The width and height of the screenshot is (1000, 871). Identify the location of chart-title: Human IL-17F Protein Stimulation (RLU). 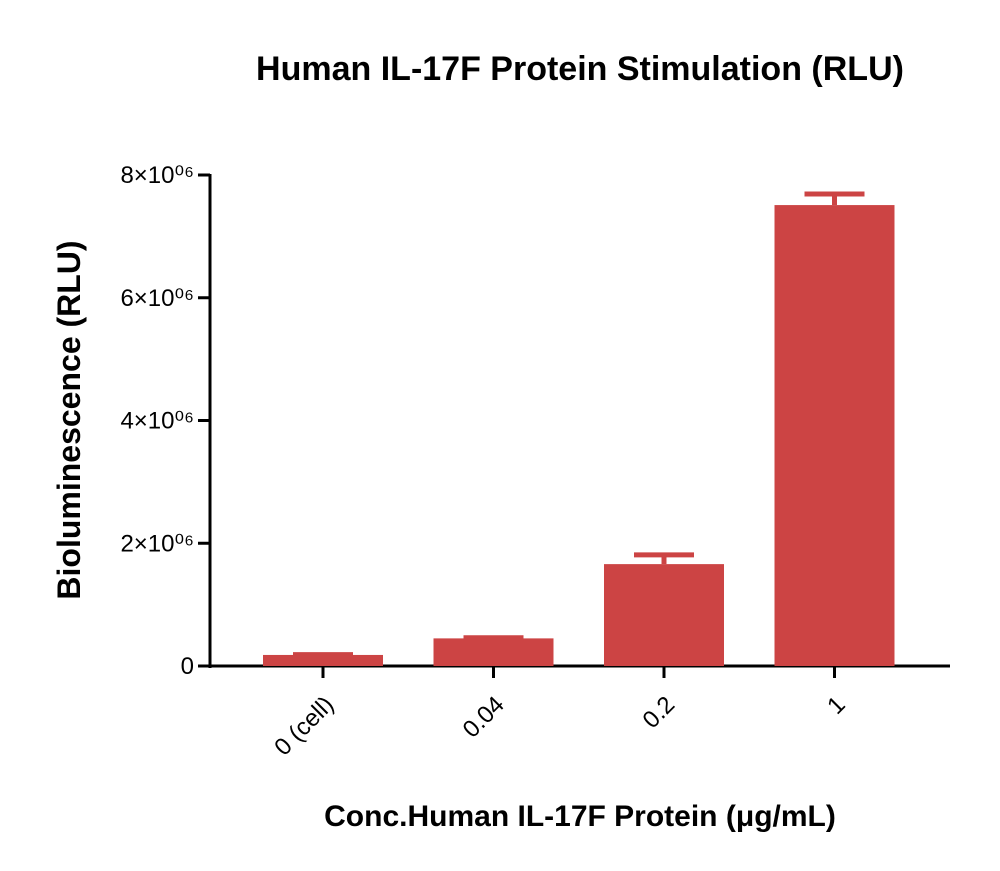
(580, 69).